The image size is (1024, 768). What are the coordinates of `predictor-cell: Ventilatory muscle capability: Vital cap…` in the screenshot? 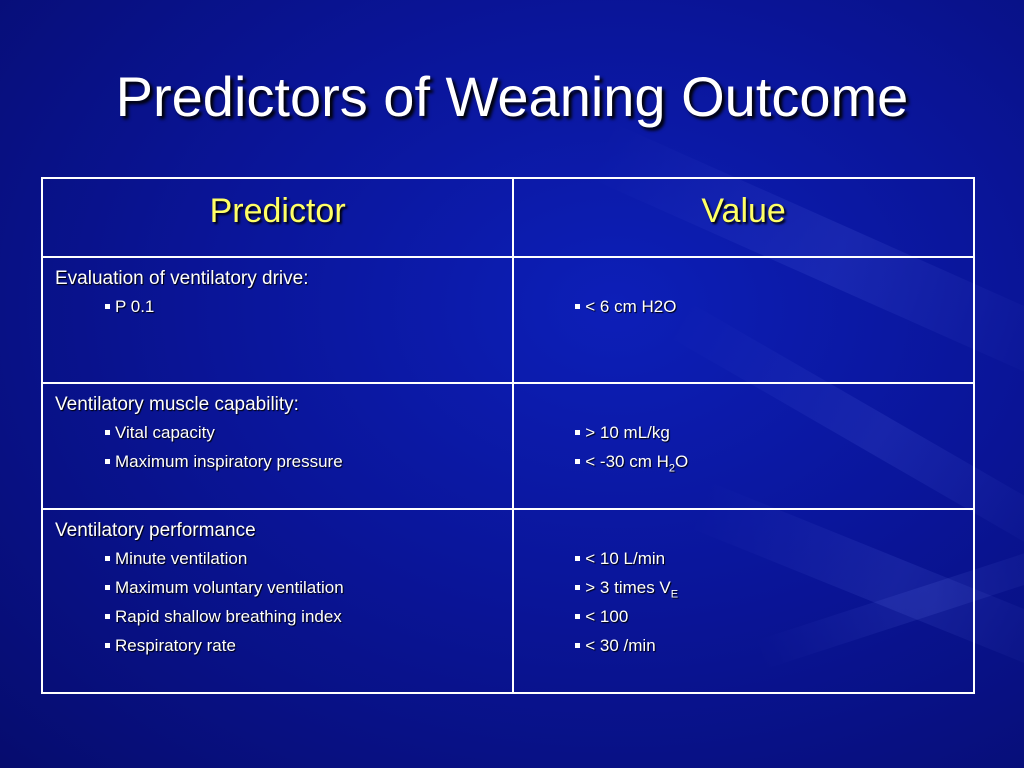 It's located at (277, 446).